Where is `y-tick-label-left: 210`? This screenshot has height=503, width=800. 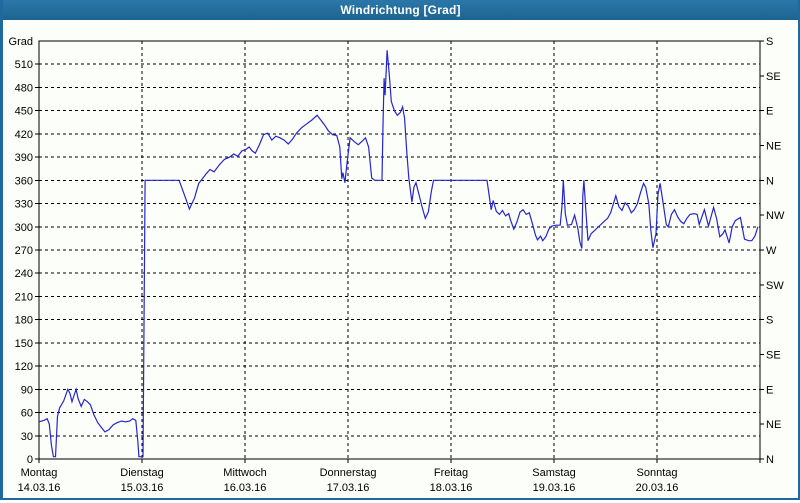 y-tick-label-left: 210 is located at coordinates (24, 297).